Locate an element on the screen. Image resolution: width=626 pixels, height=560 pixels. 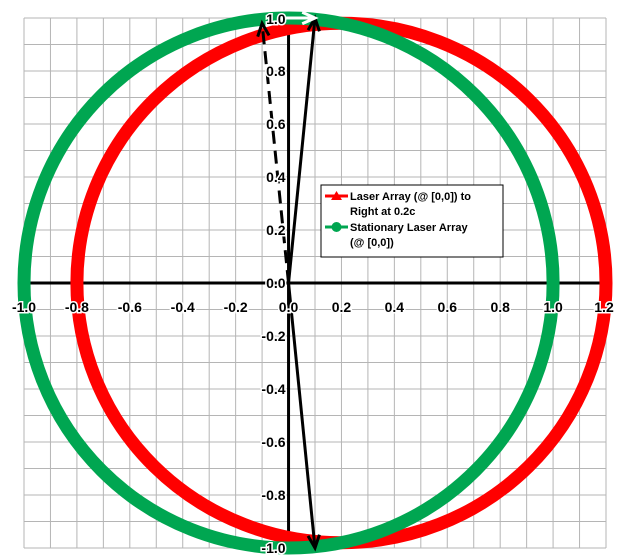
arrows is located at coordinates (288, 281).